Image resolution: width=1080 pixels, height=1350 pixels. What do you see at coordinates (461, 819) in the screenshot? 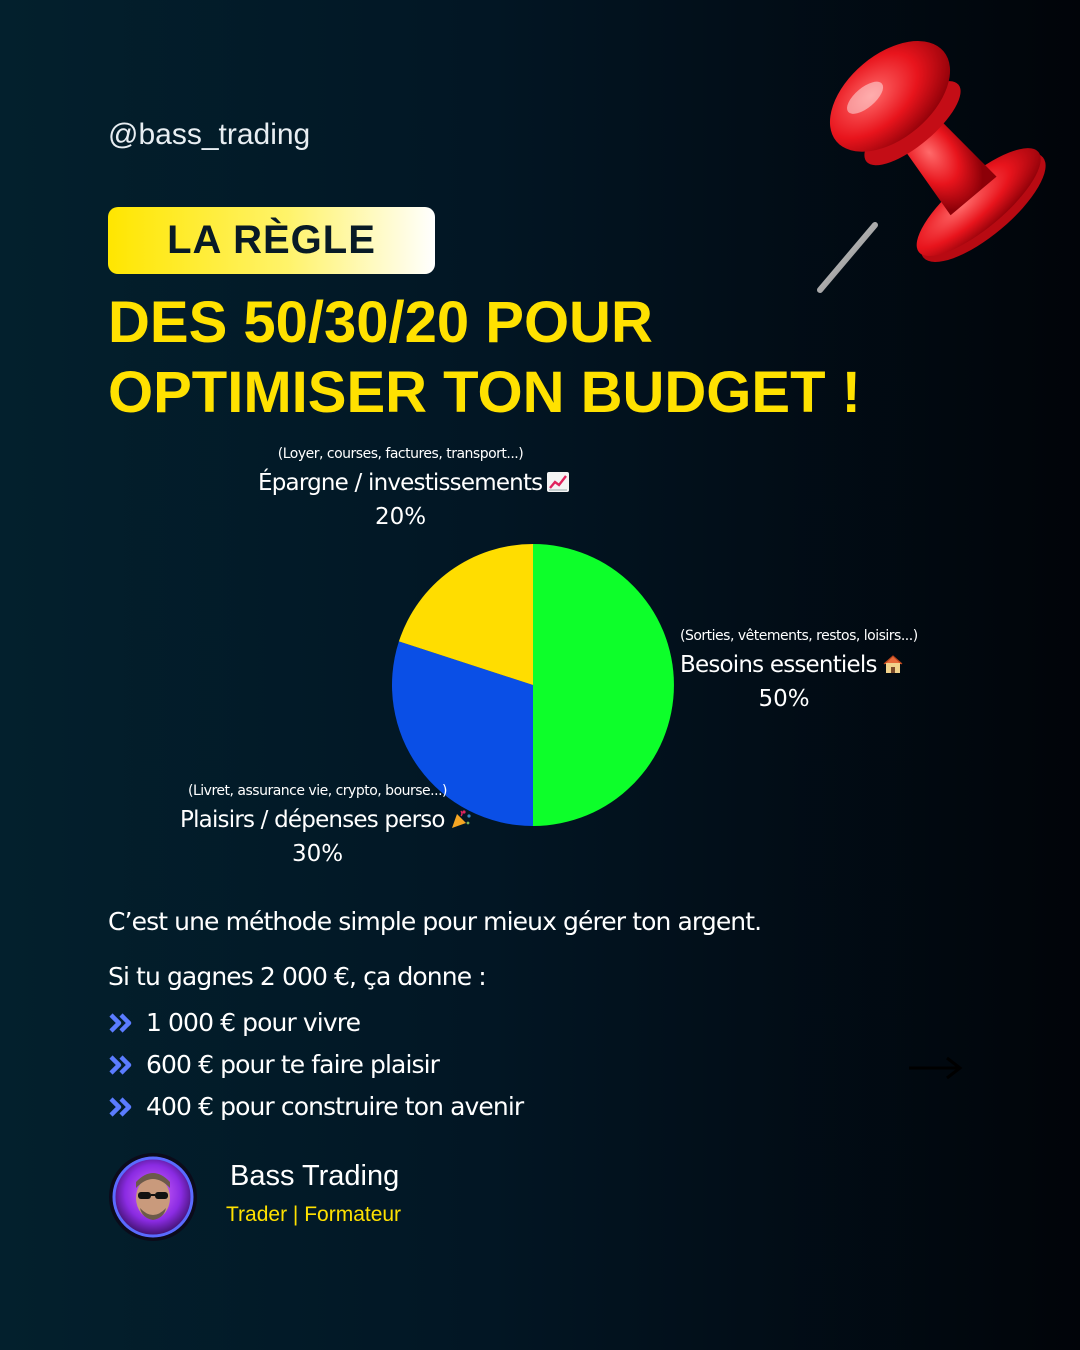
I see `party-popper-icon` at bounding box center [461, 819].